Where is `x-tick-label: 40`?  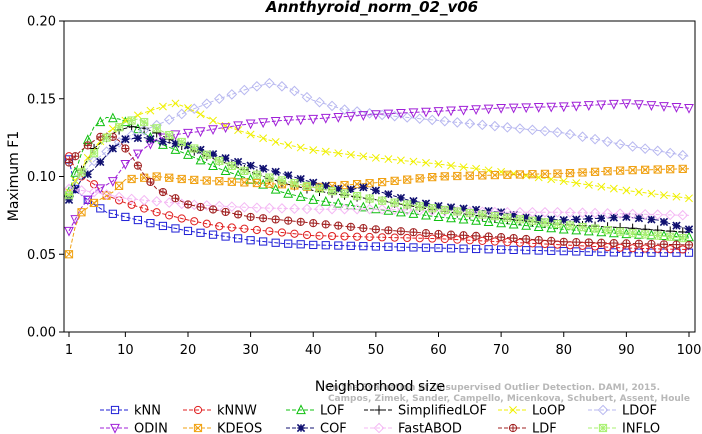
x-tick-label: 40 is located at coordinates (313, 350).